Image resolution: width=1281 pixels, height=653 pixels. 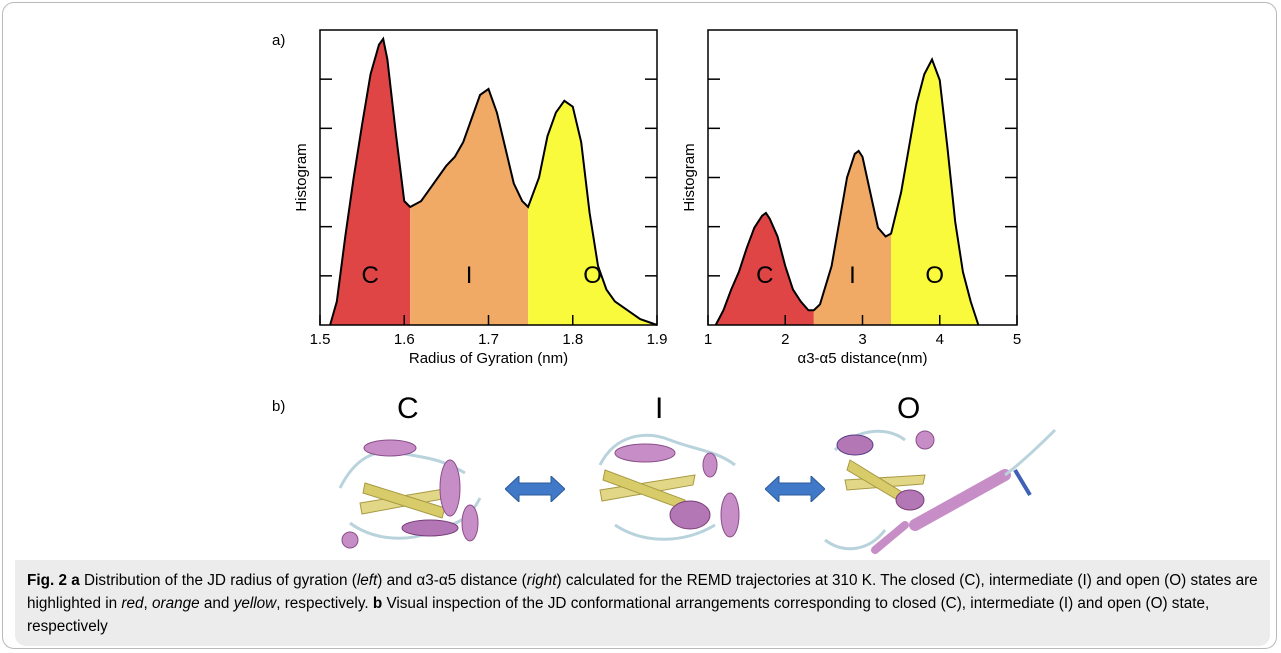 What do you see at coordinates (488, 358) in the screenshot?
I see `x-axis-label: Radius of Gyration (nm)` at bounding box center [488, 358].